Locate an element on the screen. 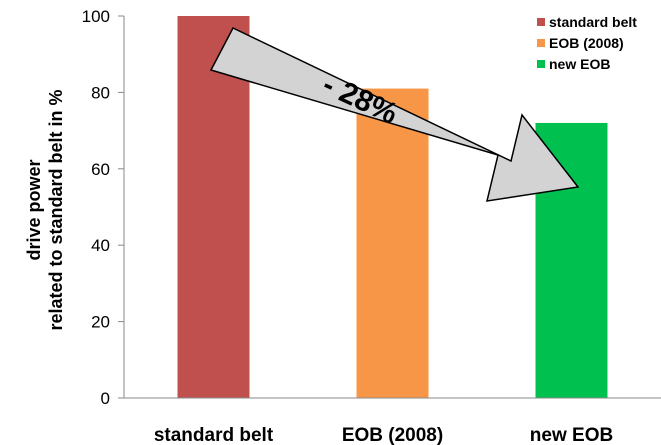  legend-label: EOB (2008) is located at coordinates (586, 43).